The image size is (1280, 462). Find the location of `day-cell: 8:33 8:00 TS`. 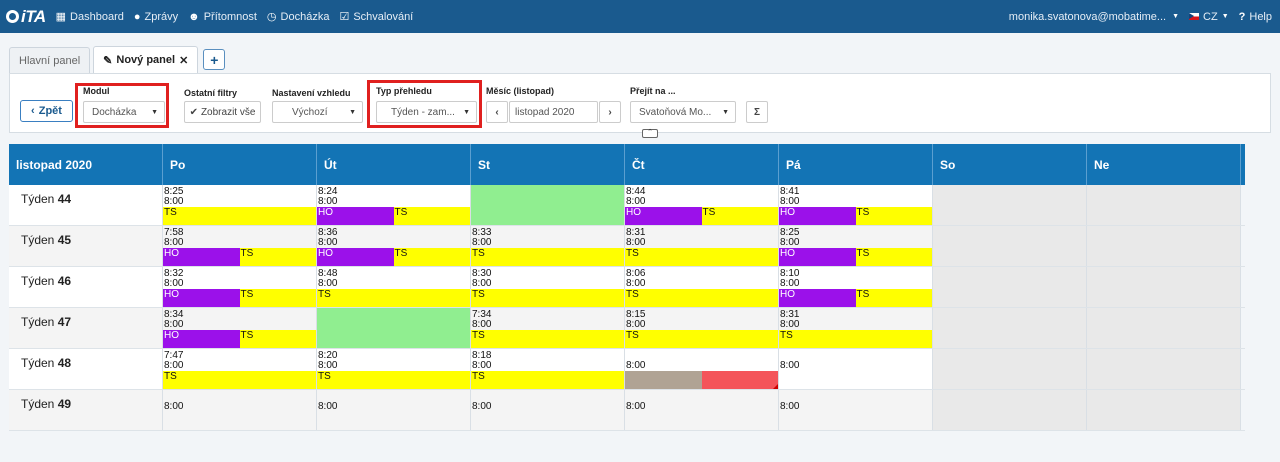

day-cell: 8:33 8:00 TS is located at coordinates (548, 246).